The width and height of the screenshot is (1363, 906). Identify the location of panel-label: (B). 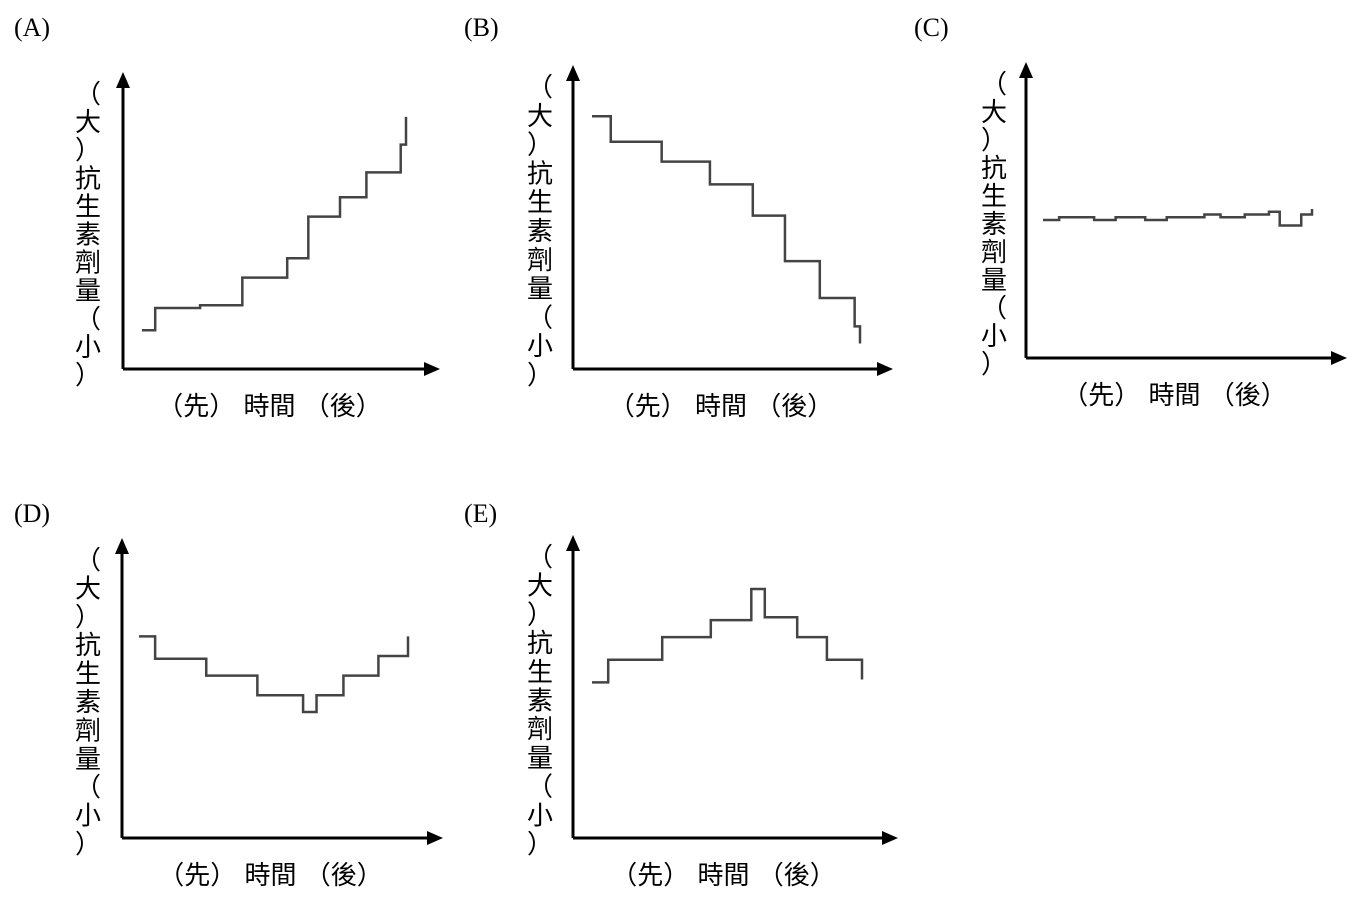
(481, 27).